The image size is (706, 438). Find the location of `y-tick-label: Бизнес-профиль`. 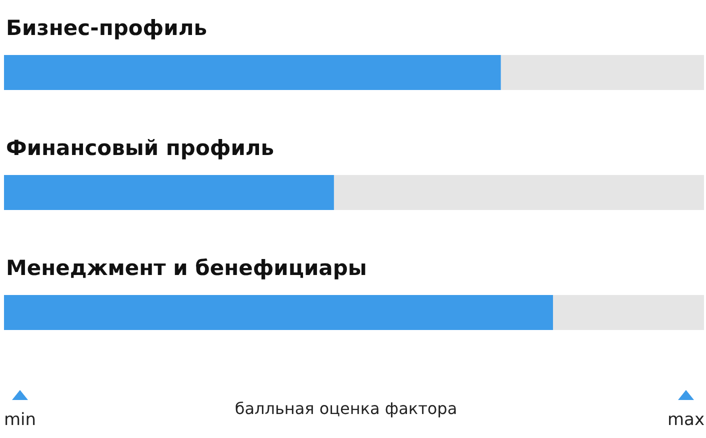

y-tick-label: Бизнес-профиль is located at coordinates (107, 28).